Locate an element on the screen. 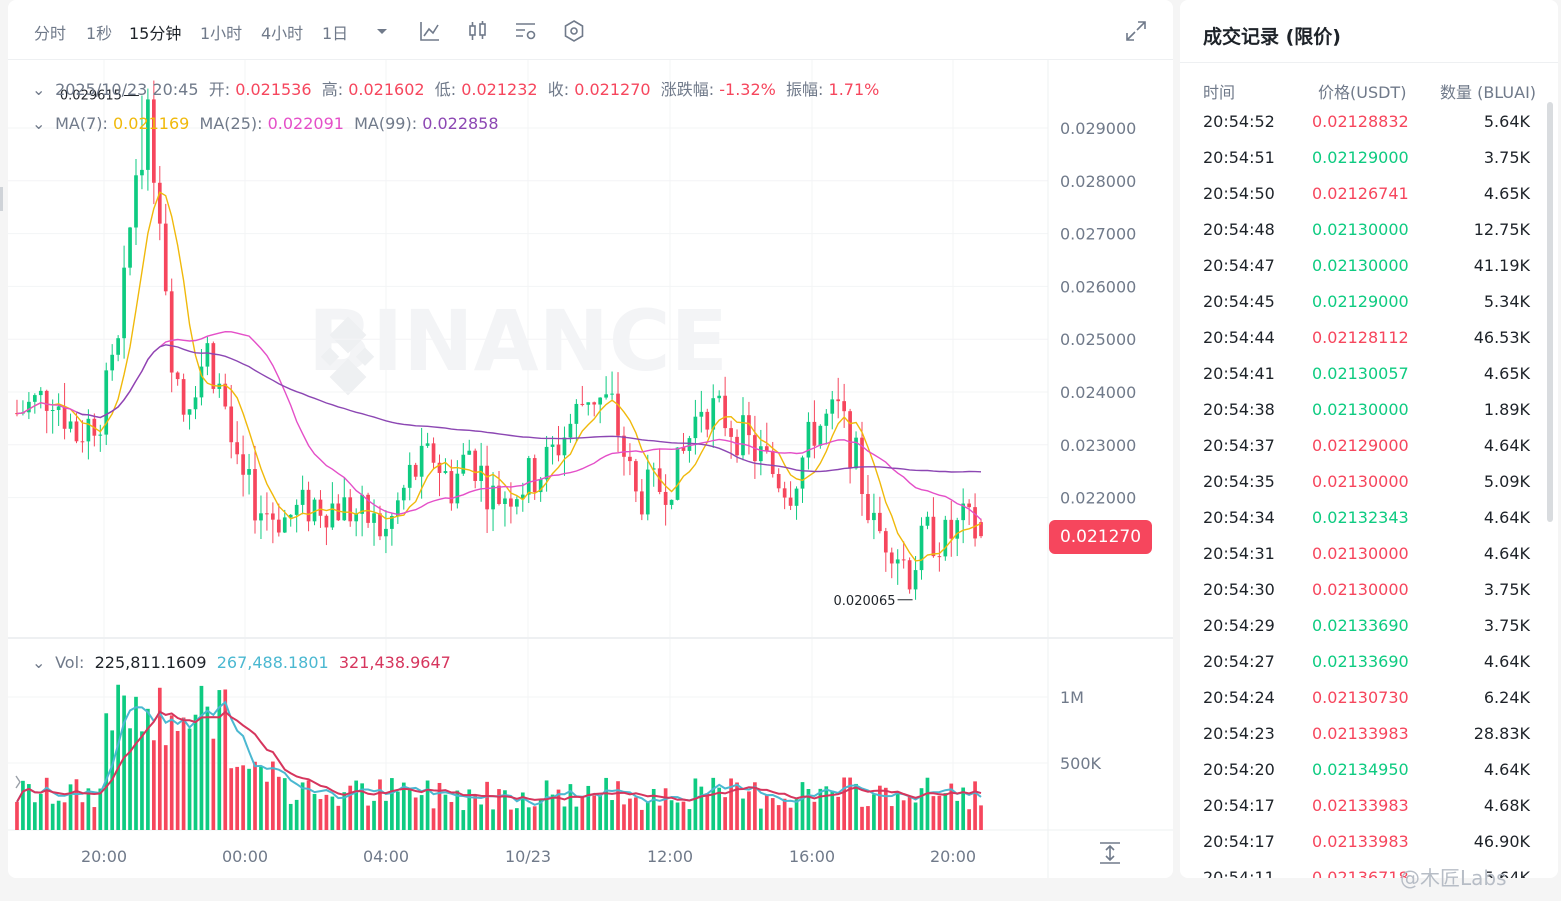  chart-settings-icon is located at coordinates (574, 31).